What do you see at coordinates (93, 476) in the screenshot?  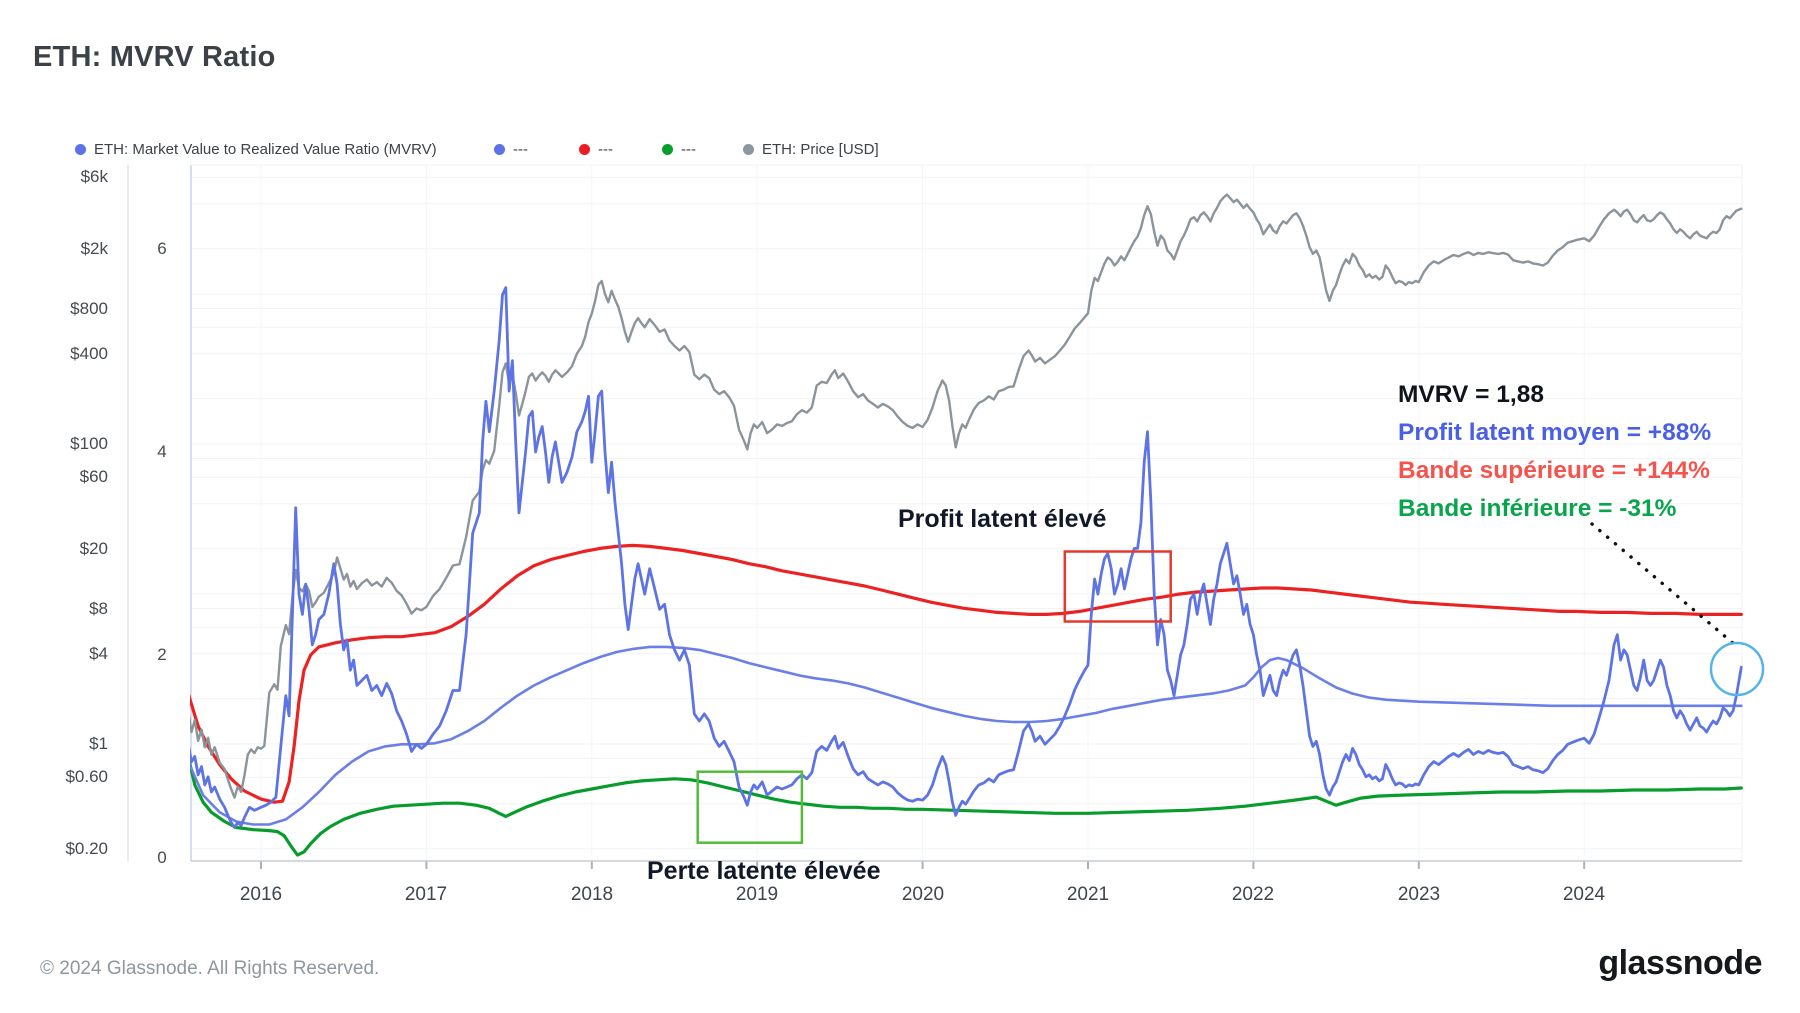 I see `price-tick-label: $60` at bounding box center [93, 476].